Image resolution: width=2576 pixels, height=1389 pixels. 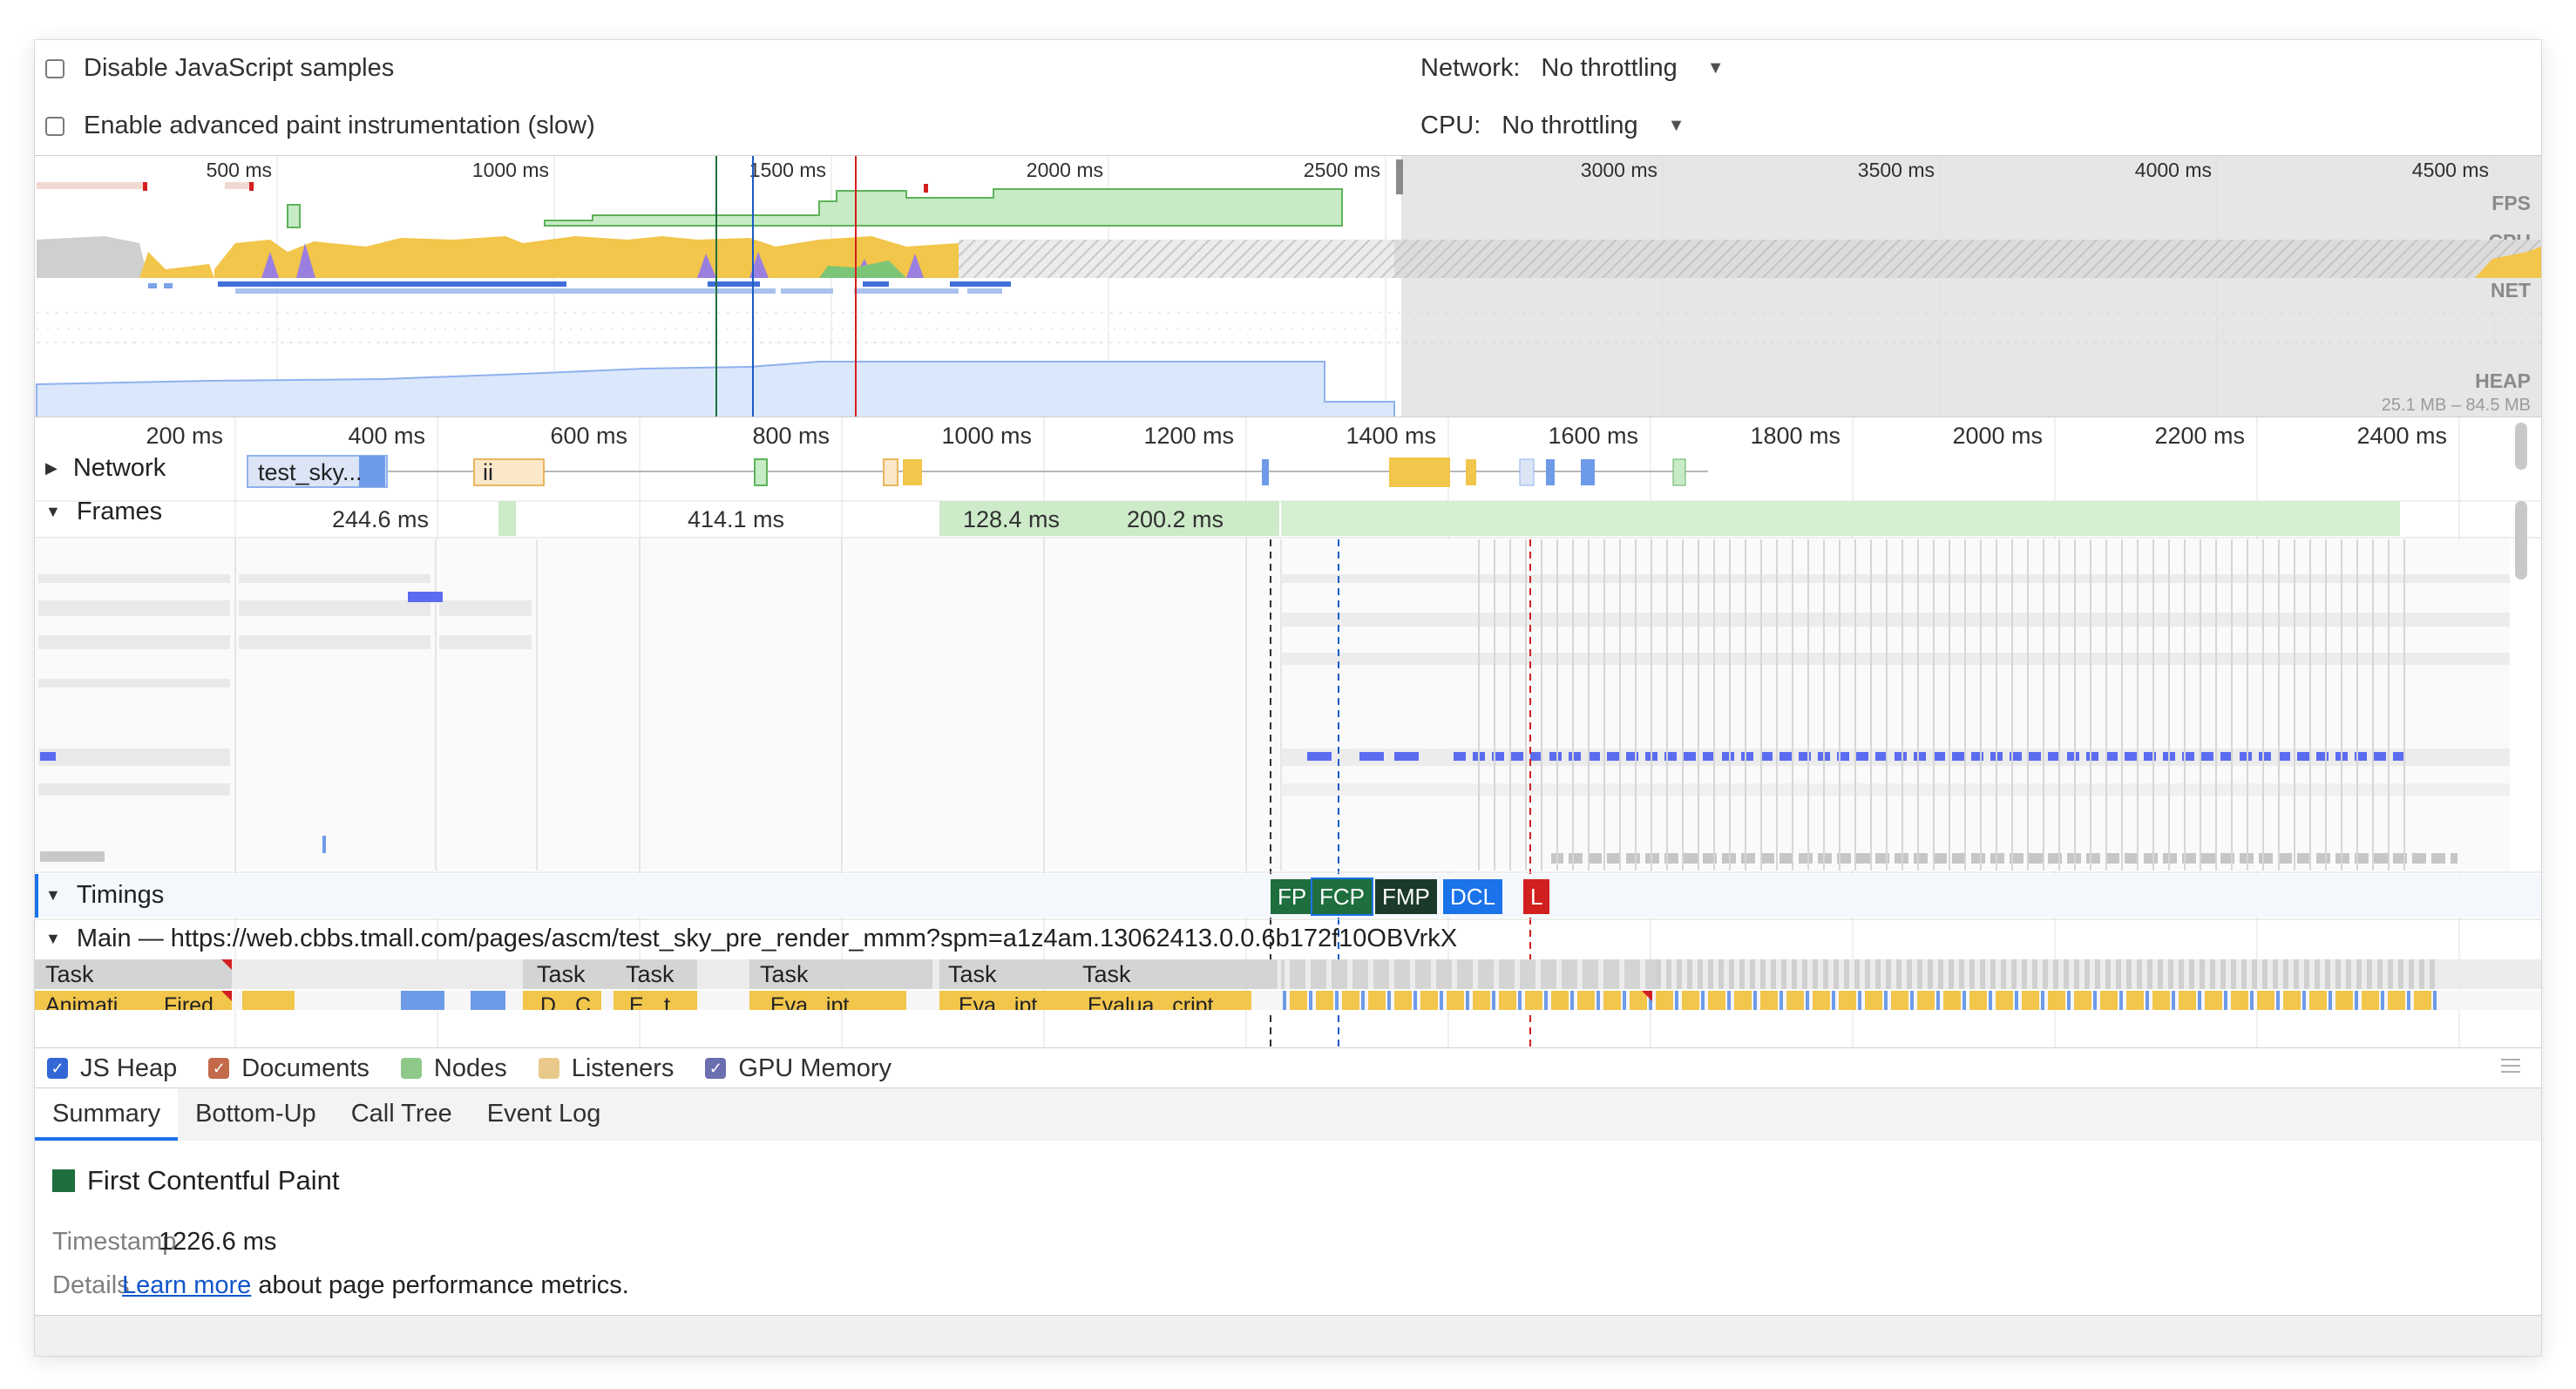 I want to click on expand-network-icon: ▶, so click(x=52, y=468).